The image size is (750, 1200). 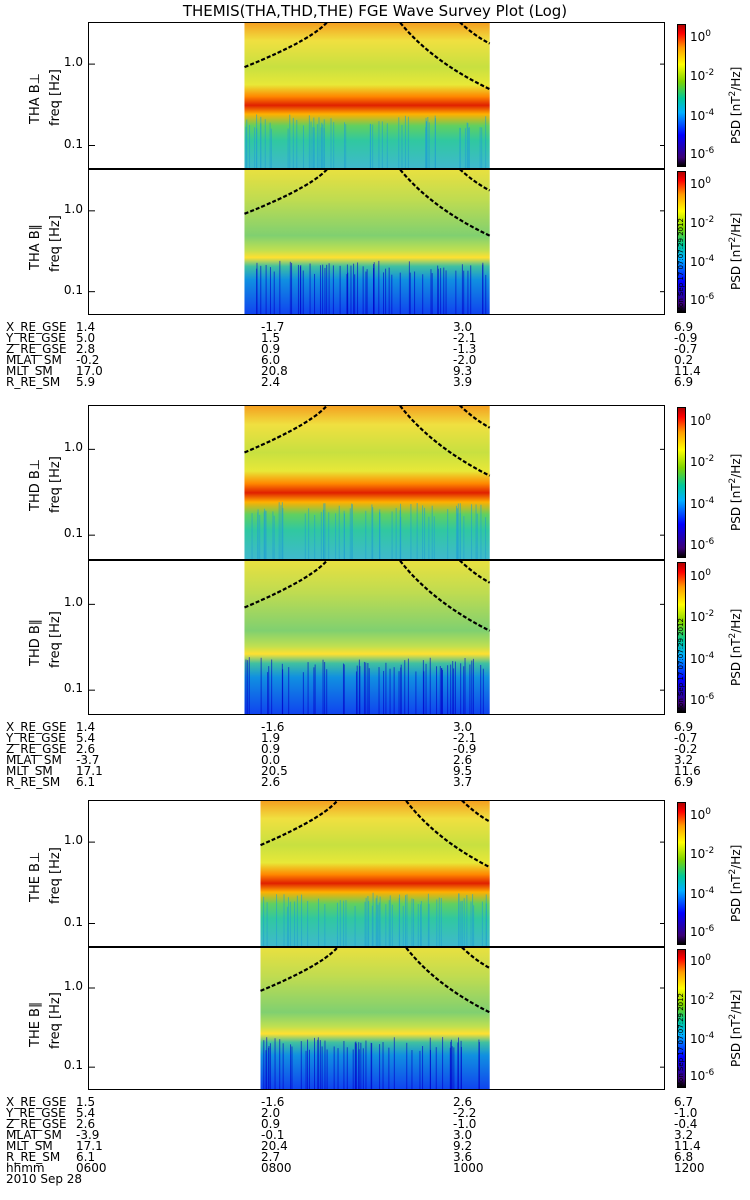 What do you see at coordinates (462, 782) in the screenshot?
I see `ephemeris-value: 3.7` at bounding box center [462, 782].